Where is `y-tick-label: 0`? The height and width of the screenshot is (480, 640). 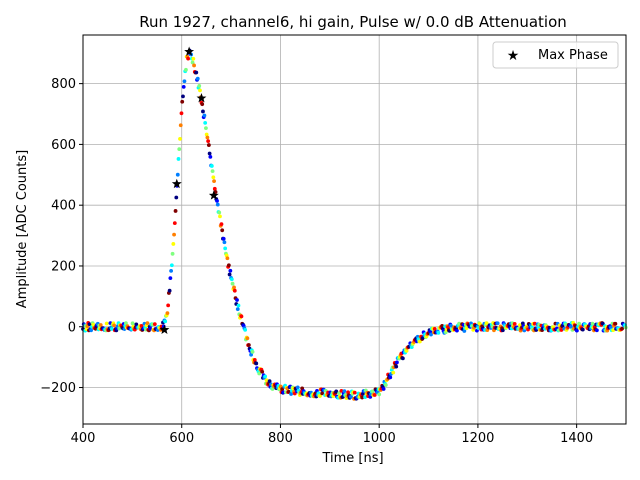 y-tick-label: 0 is located at coordinates (72, 327).